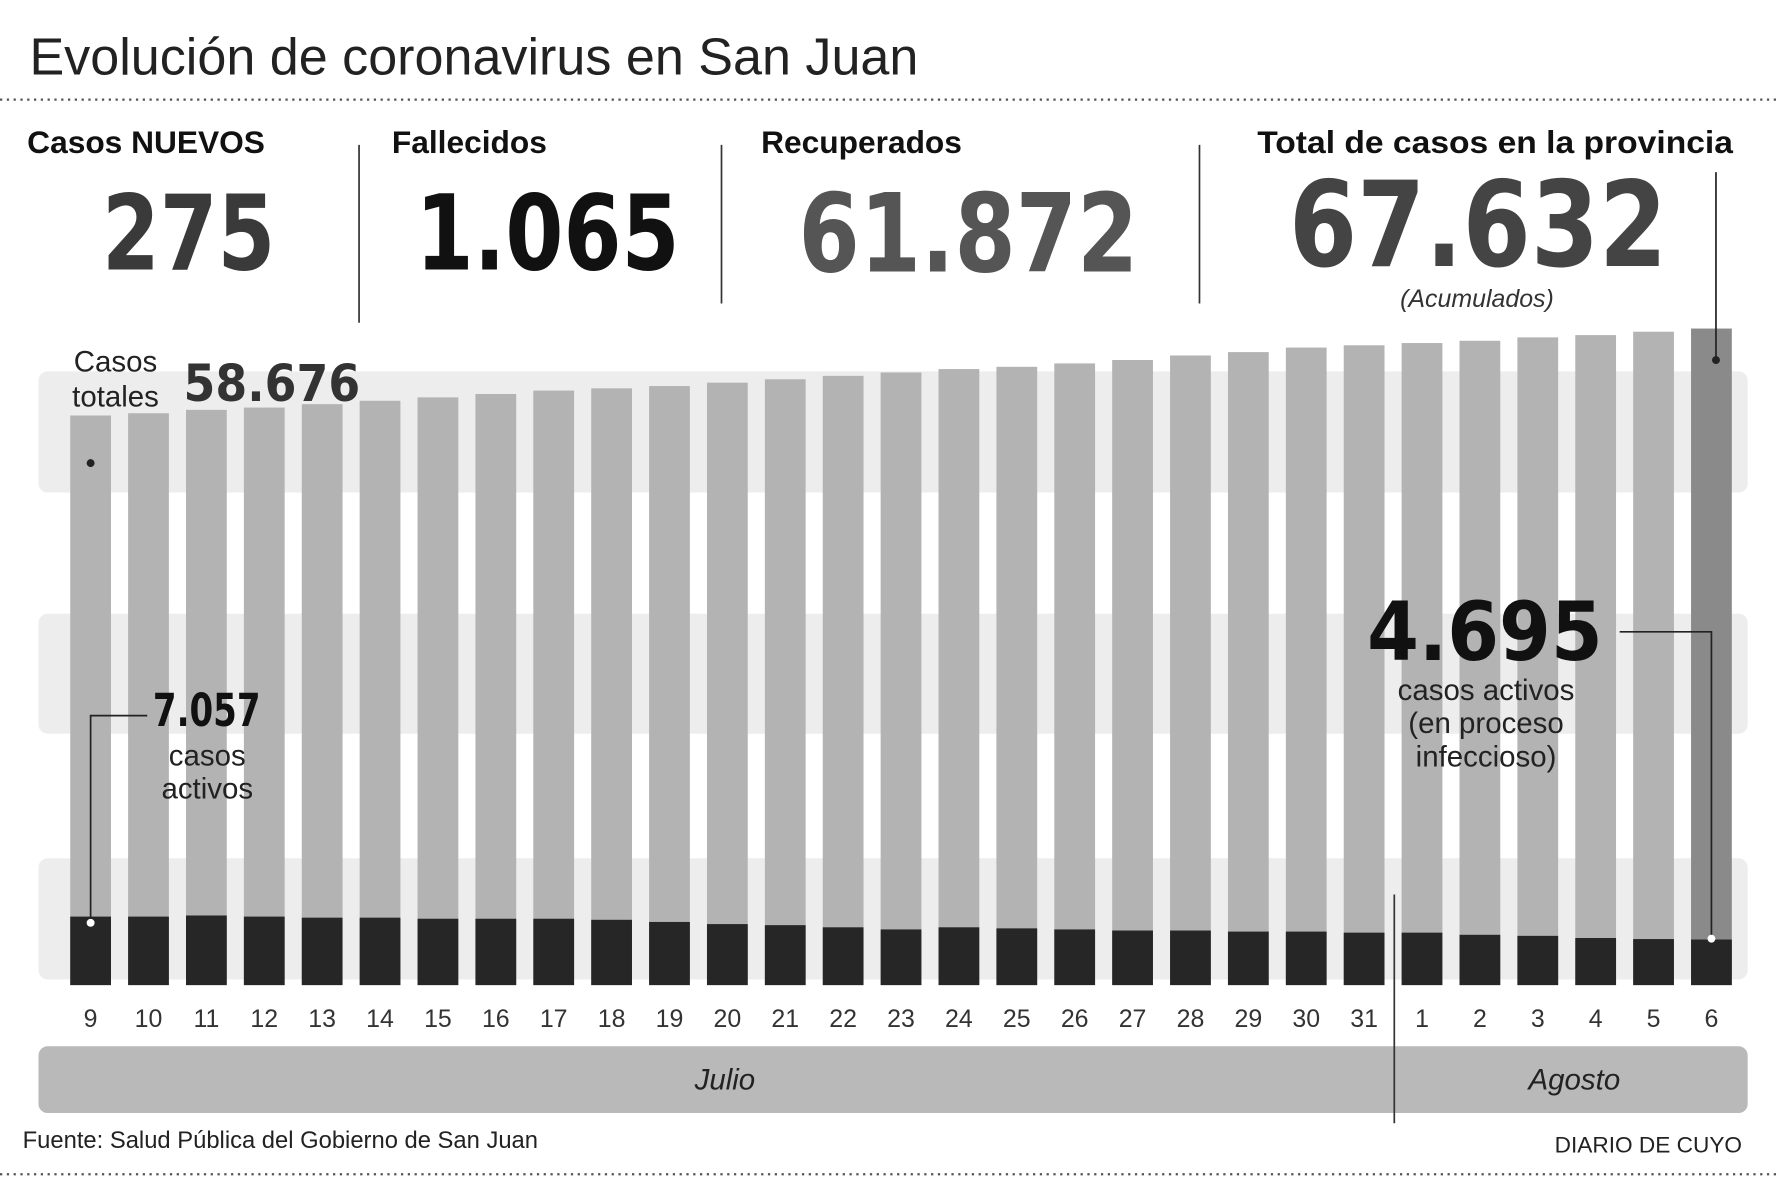 This screenshot has width=1776, height=1181. Describe the element at coordinates (554, 1019) in the screenshot. I see `x-tick-label: 17` at that location.